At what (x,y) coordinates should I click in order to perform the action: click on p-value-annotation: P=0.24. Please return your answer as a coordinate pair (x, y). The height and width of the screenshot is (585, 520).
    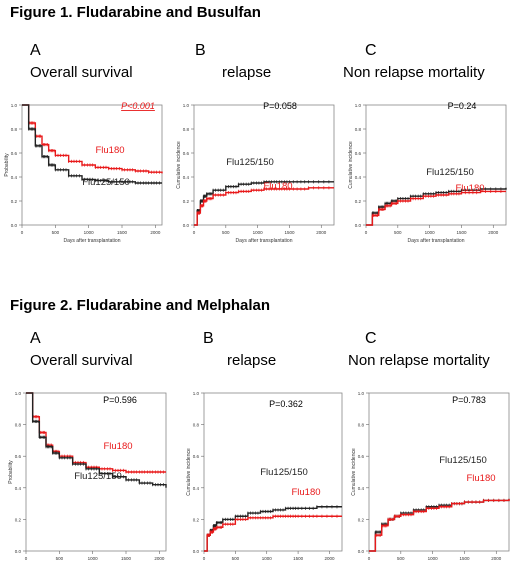
    Looking at the image, I should click on (462, 106).